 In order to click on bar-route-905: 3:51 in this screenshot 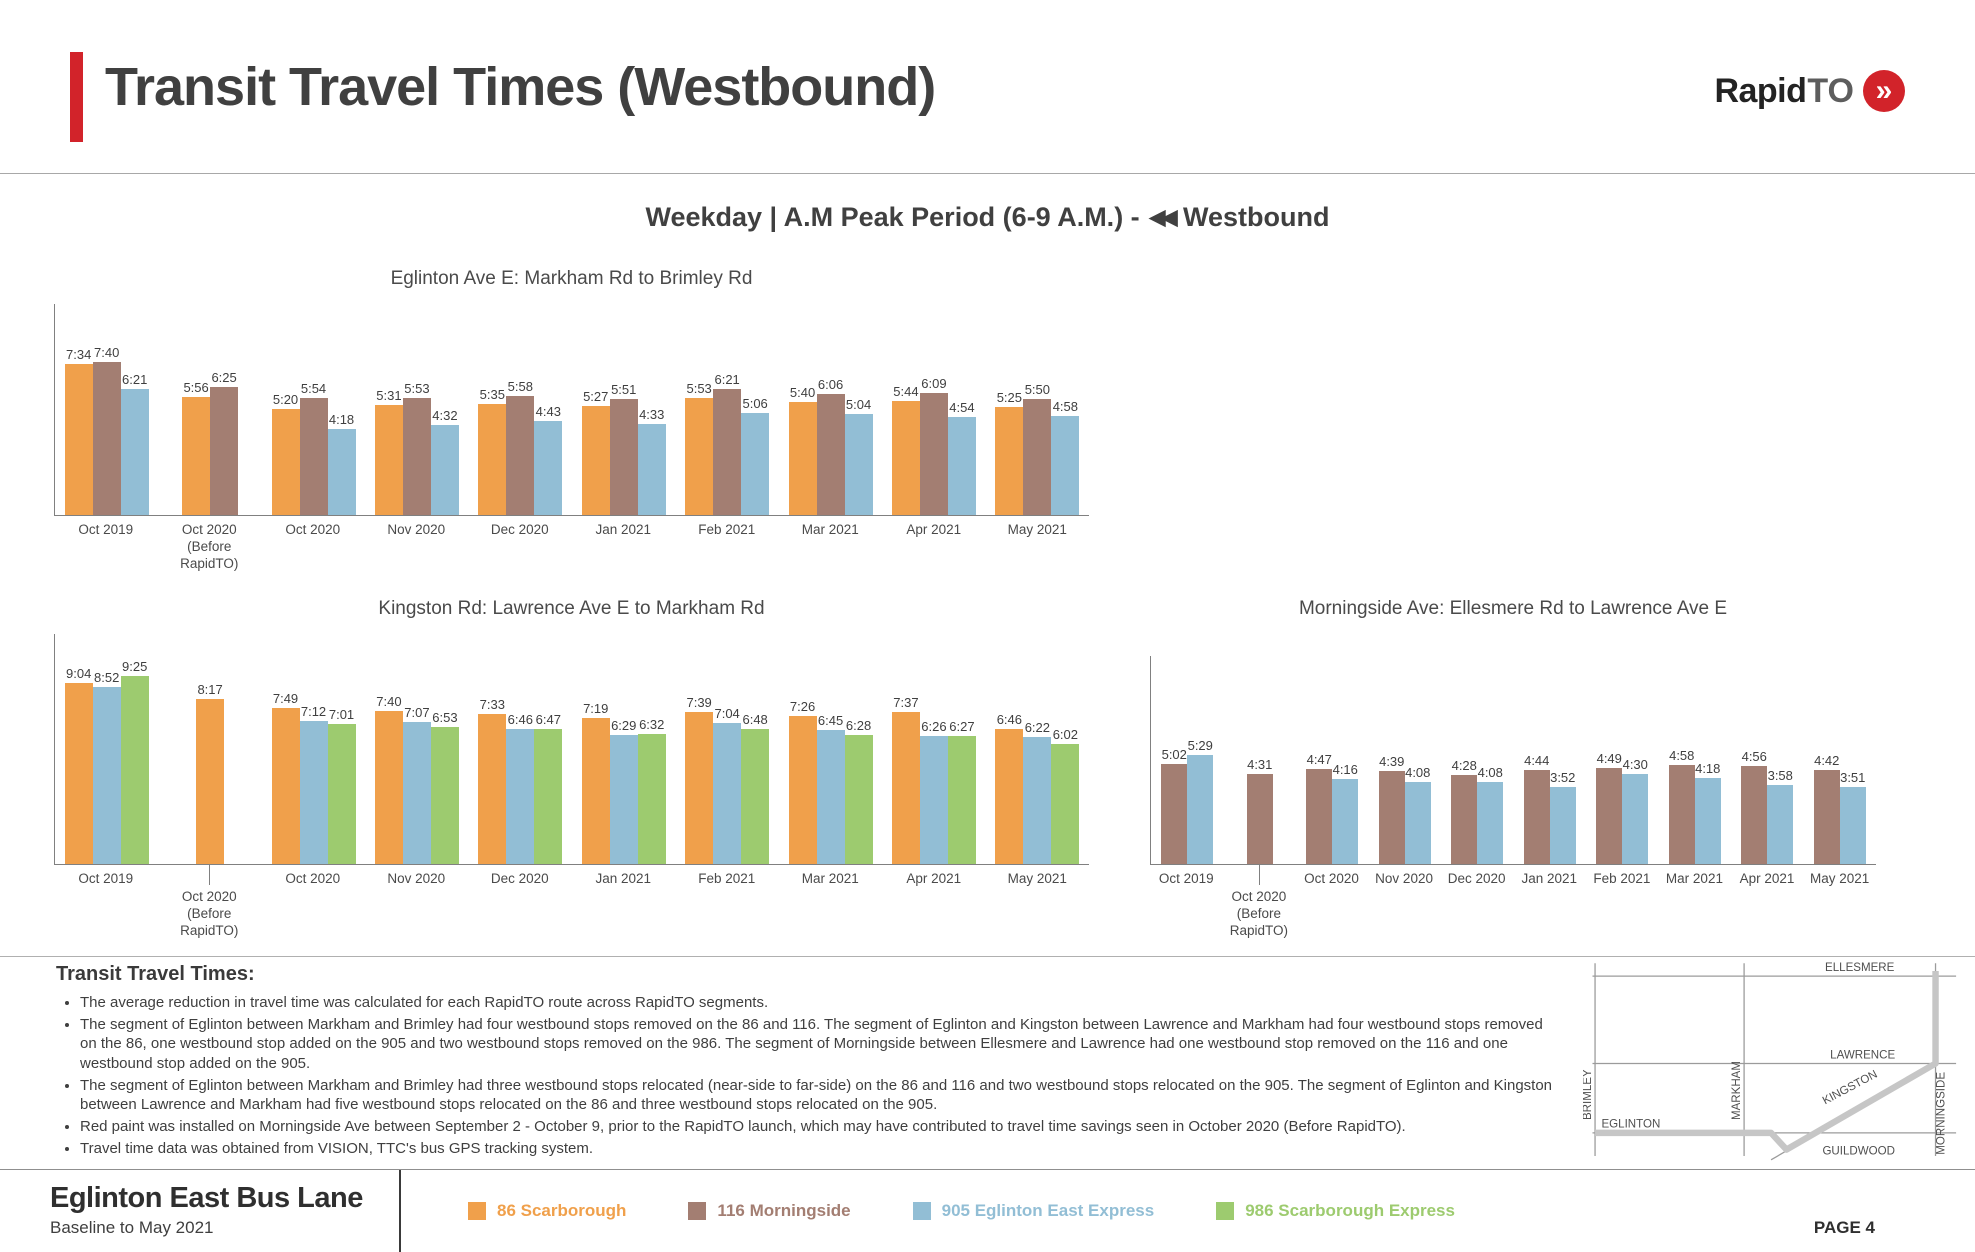, I will do `click(1852, 817)`.